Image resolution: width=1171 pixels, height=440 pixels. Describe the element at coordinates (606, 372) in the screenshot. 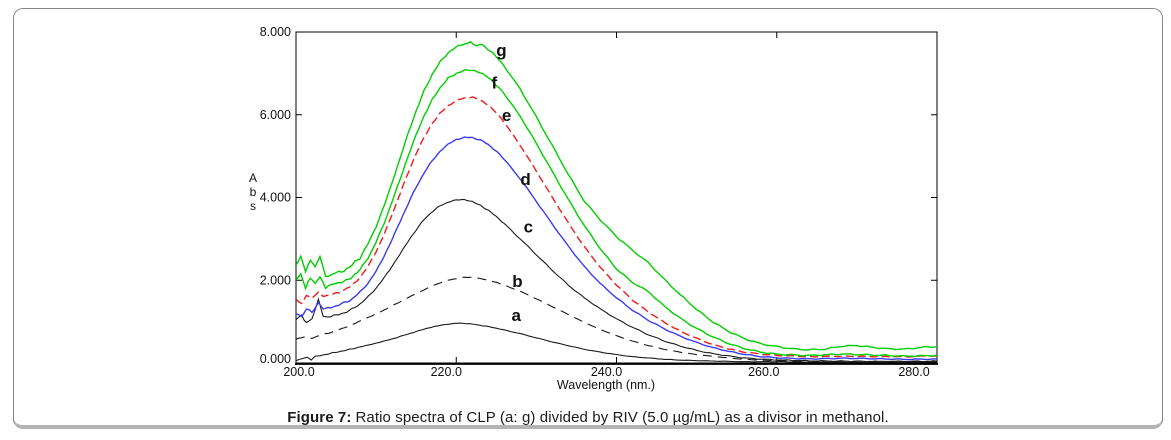

I see `x-tick-label: 240.0` at that location.